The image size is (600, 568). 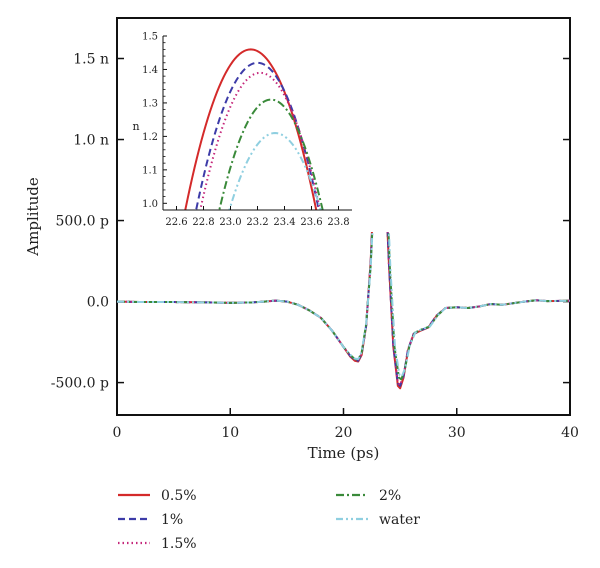 I want to click on inset-curves, so click(x=254, y=129).